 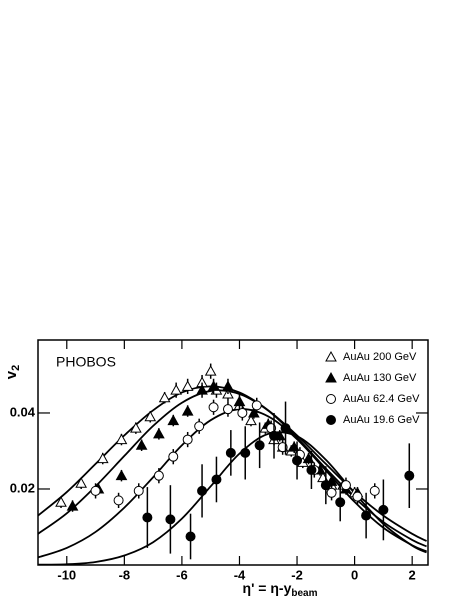 I want to click on y-label-sub: 2, so click(x=16, y=368).